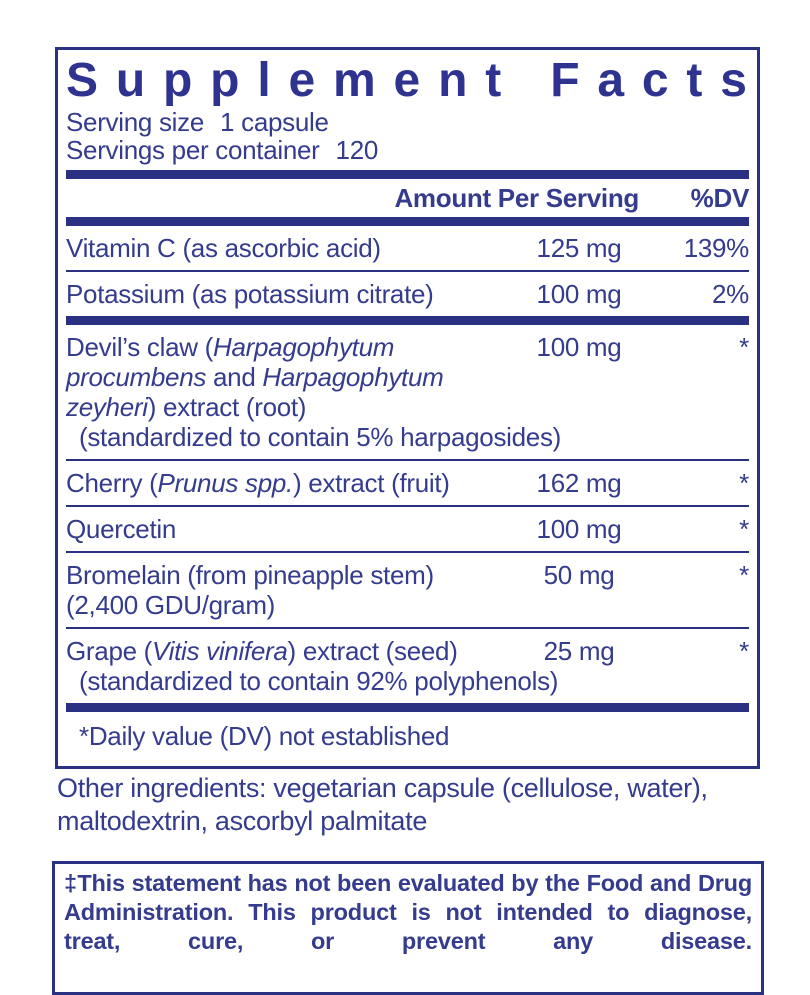 This screenshot has width=810, height=995. What do you see at coordinates (579, 650) in the screenshot?
I see `ingredient-amount: 25 mg` at bounding box center [579, 650].